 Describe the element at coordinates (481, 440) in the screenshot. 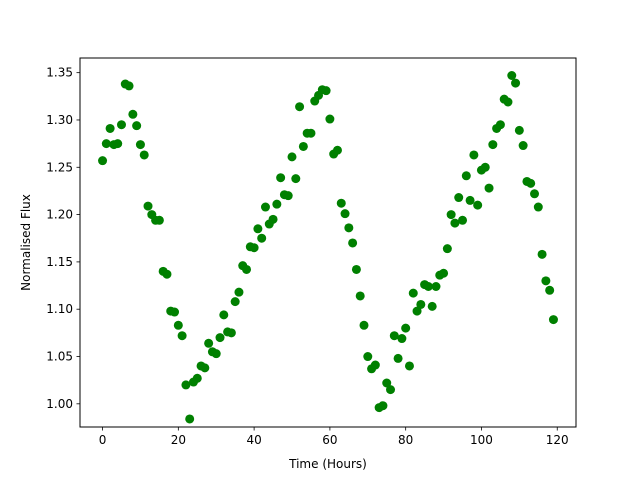

I see `x-tick-label: 100` at that location.